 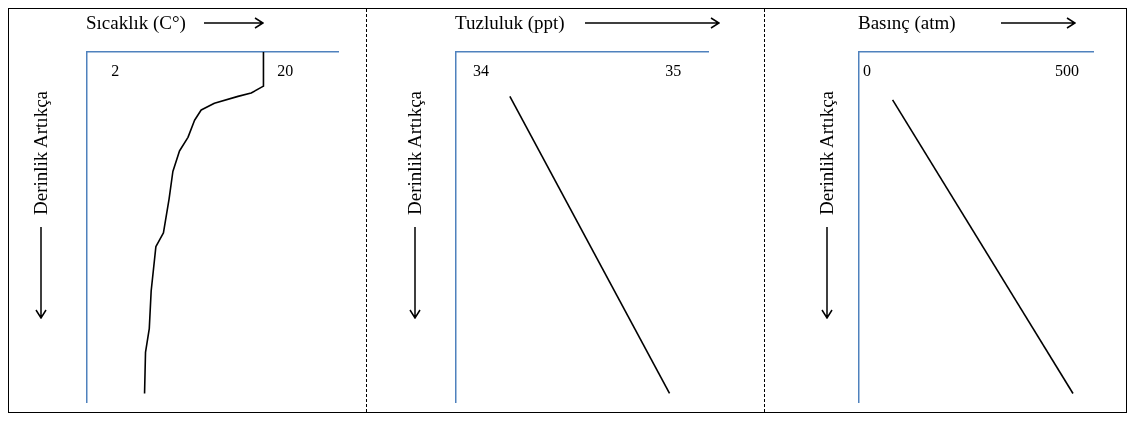 I want to click on x-axis-title: Sıcaklık (C°), so click(x=136, y=23).